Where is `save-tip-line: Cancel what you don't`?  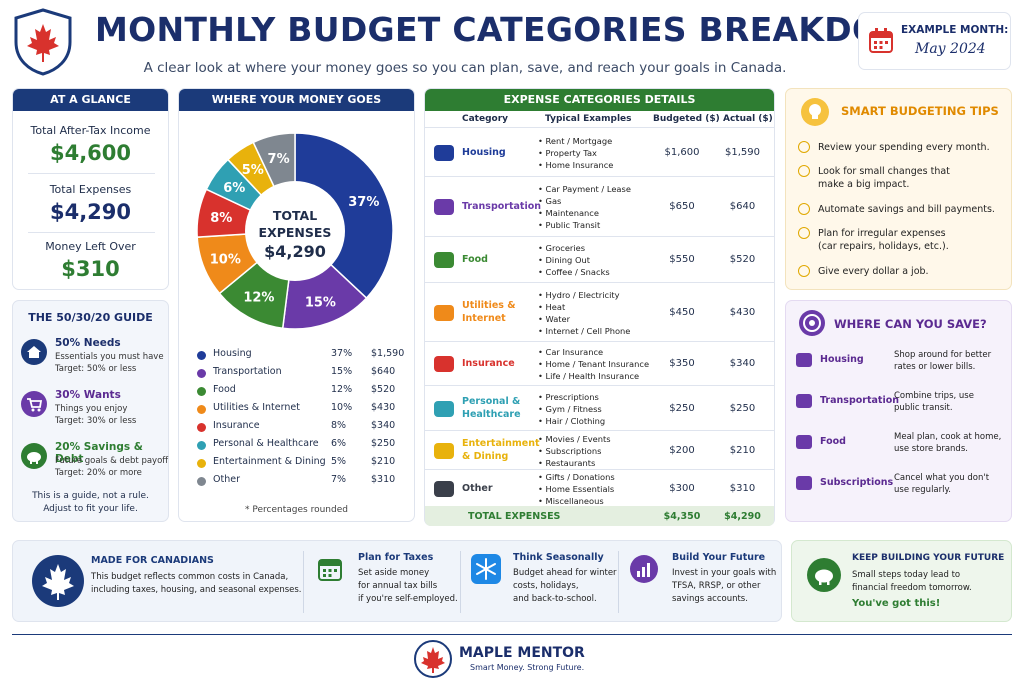 save-tip-line: Cancel what you don't is located at coordinates (942, 478).